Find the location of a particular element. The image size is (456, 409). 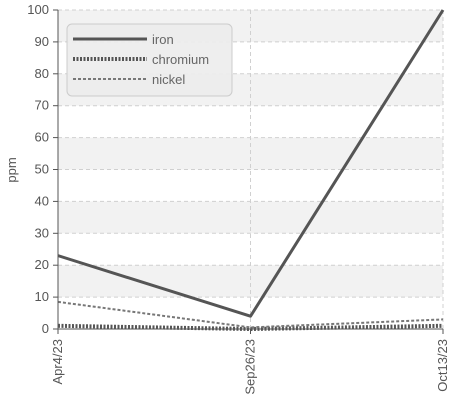

x-tick-label: Apr4/23 is located at coordinates (57, 362).